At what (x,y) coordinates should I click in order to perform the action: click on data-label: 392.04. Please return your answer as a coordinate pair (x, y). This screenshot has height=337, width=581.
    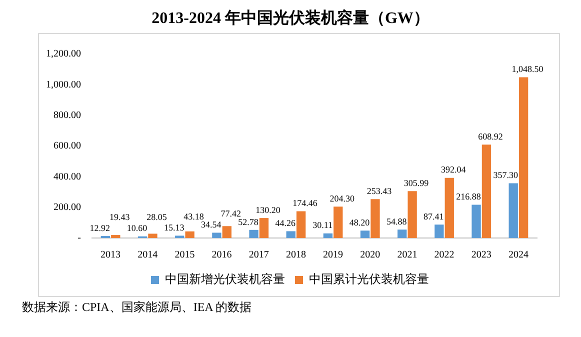
    Looking at the image, I should click on (453, 169).